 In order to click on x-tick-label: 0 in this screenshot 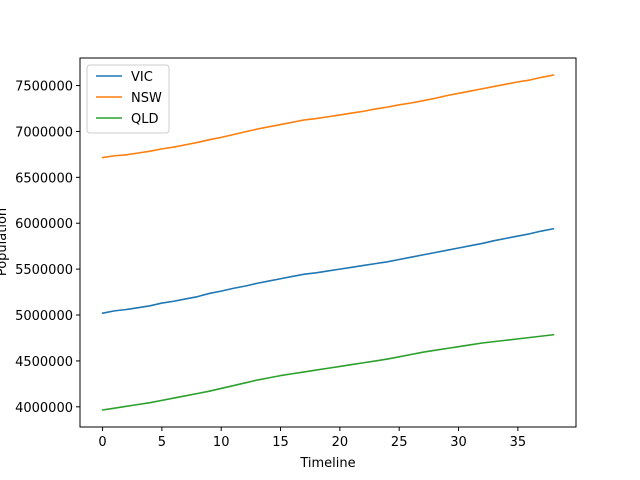, I will do `click(102, 442)`.